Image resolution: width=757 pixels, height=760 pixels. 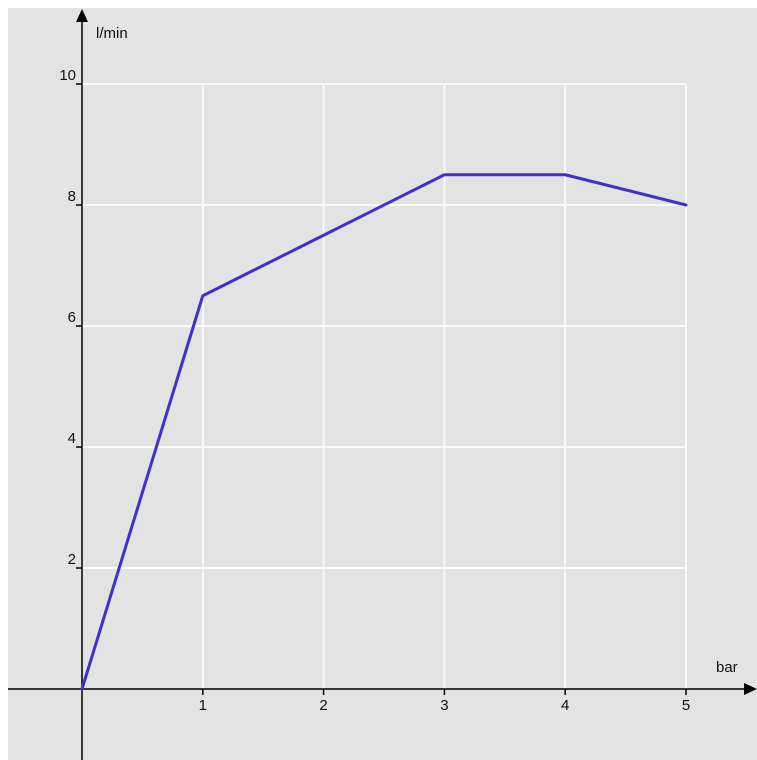 I want to click on y-tick-label: 6, so click(x=72, y=317).